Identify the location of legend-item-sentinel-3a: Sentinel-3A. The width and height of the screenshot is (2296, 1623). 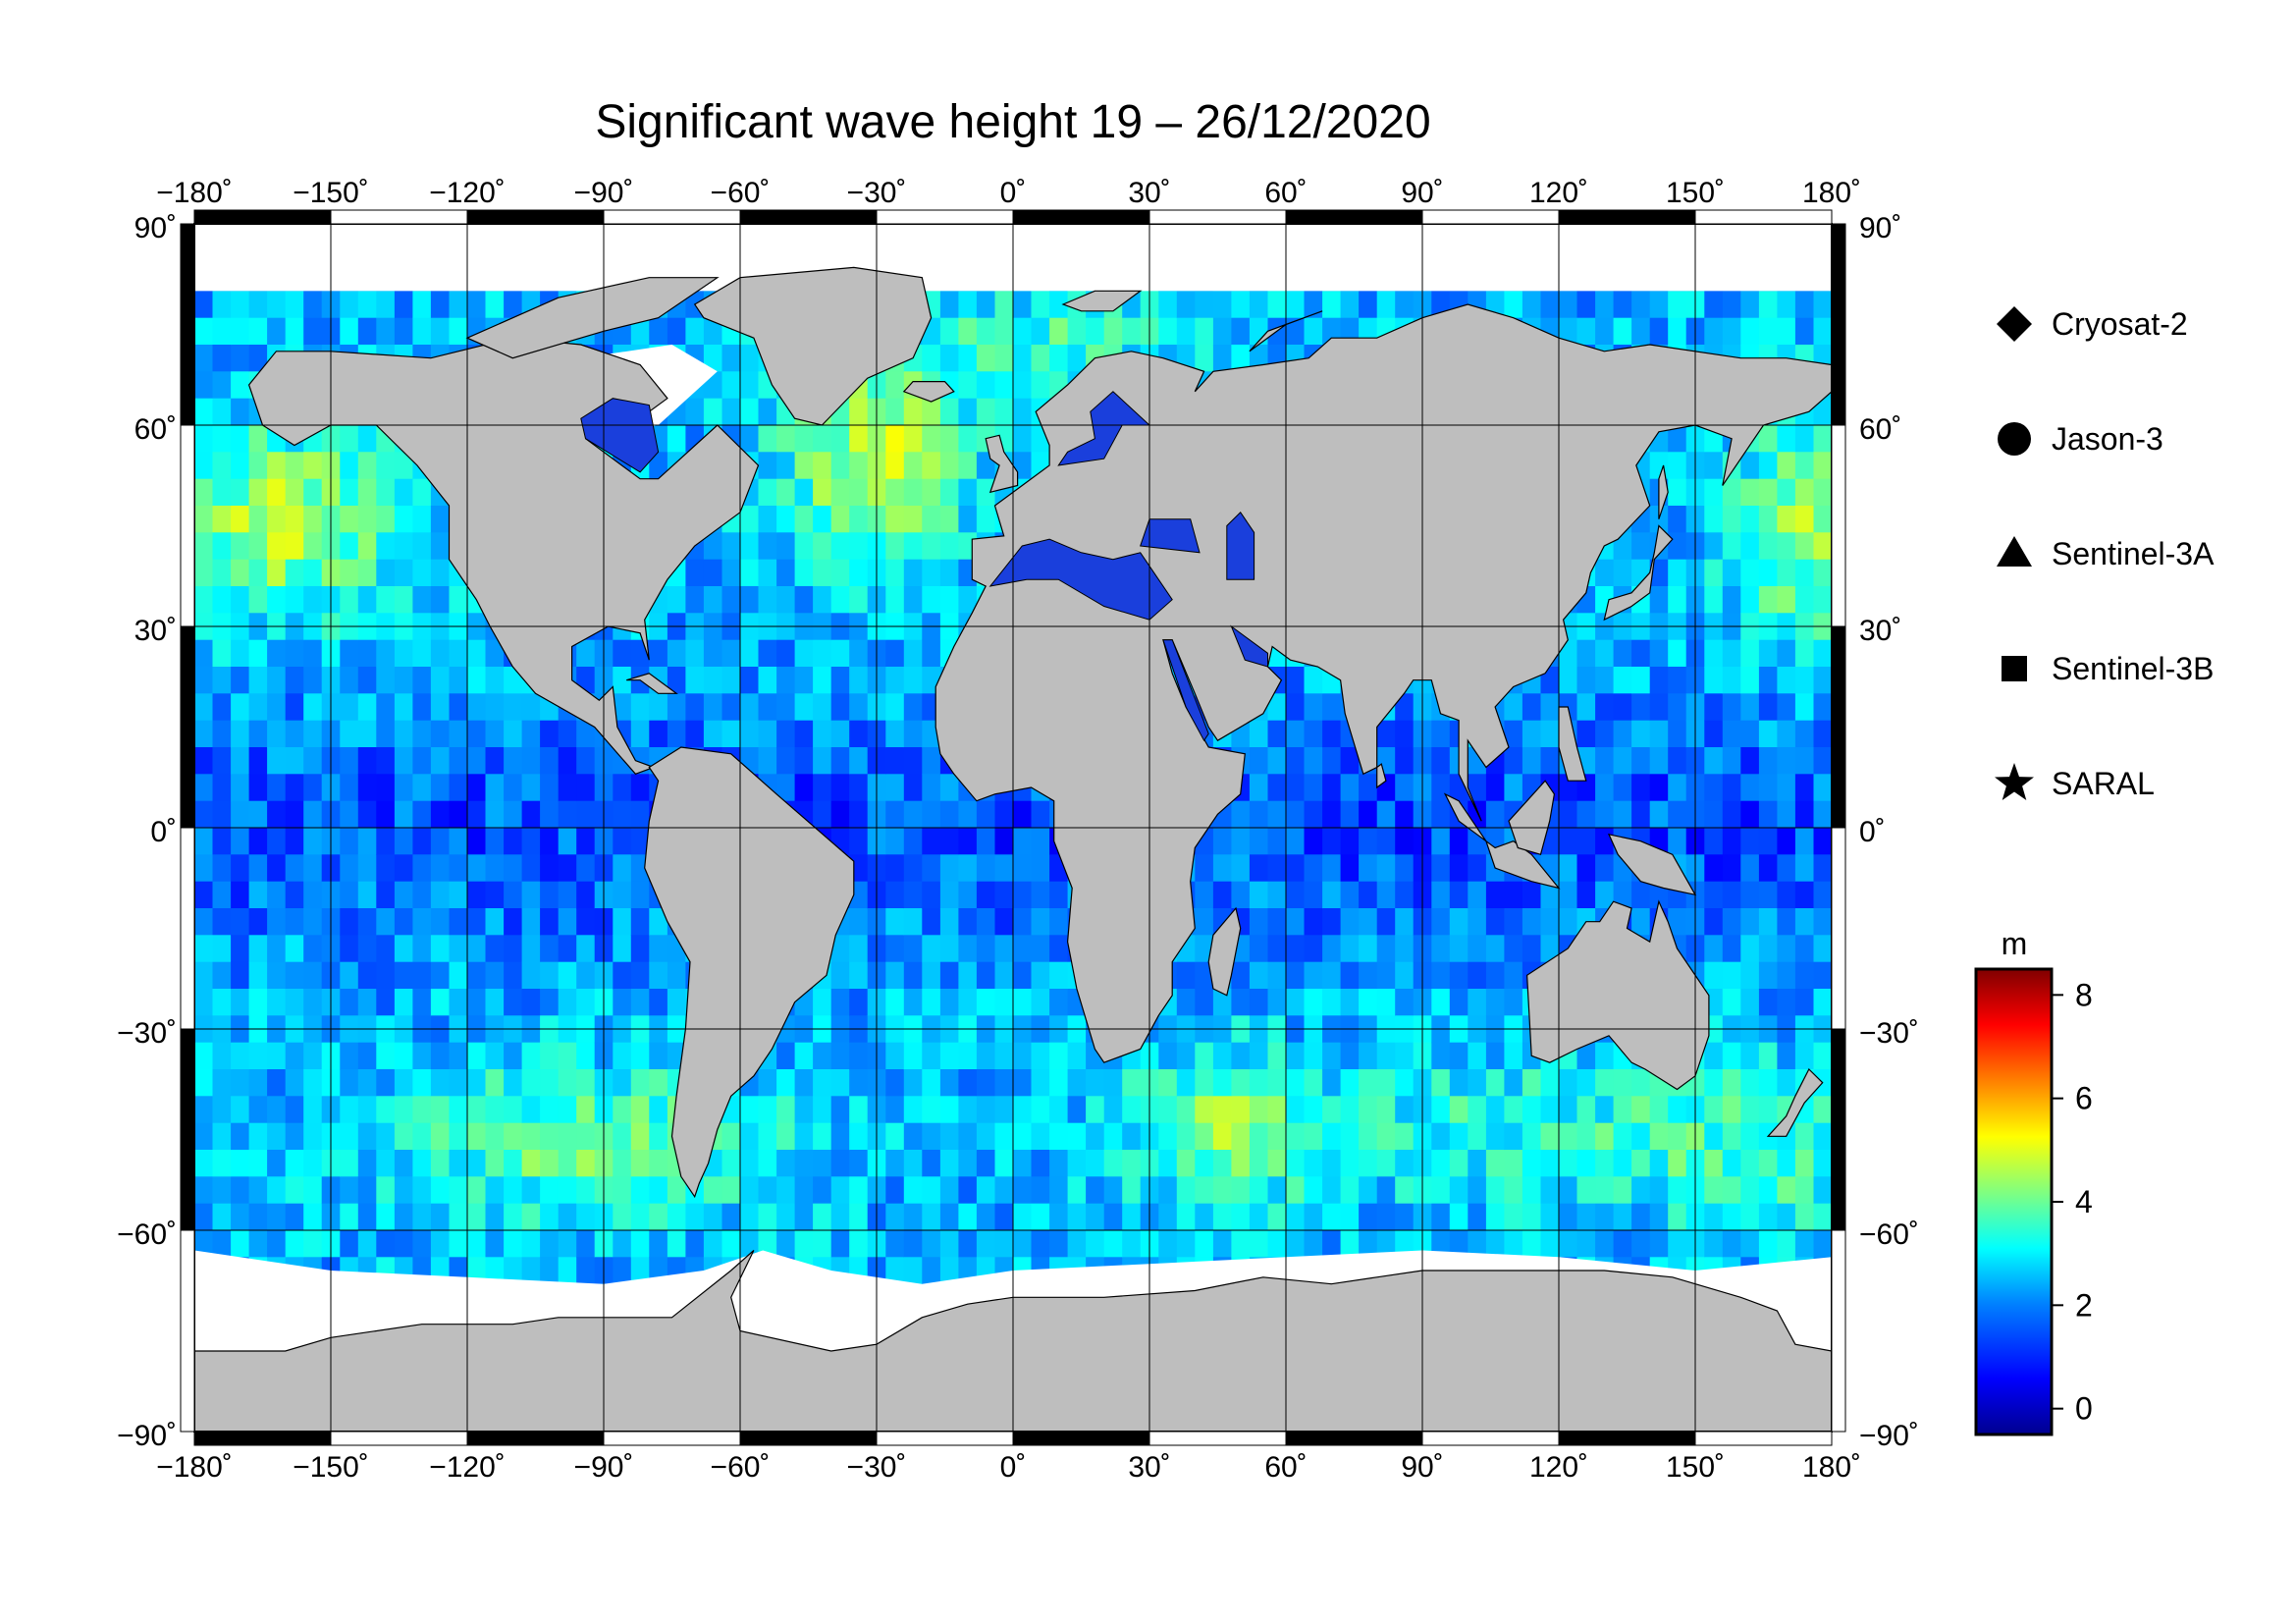
(2106, 554).